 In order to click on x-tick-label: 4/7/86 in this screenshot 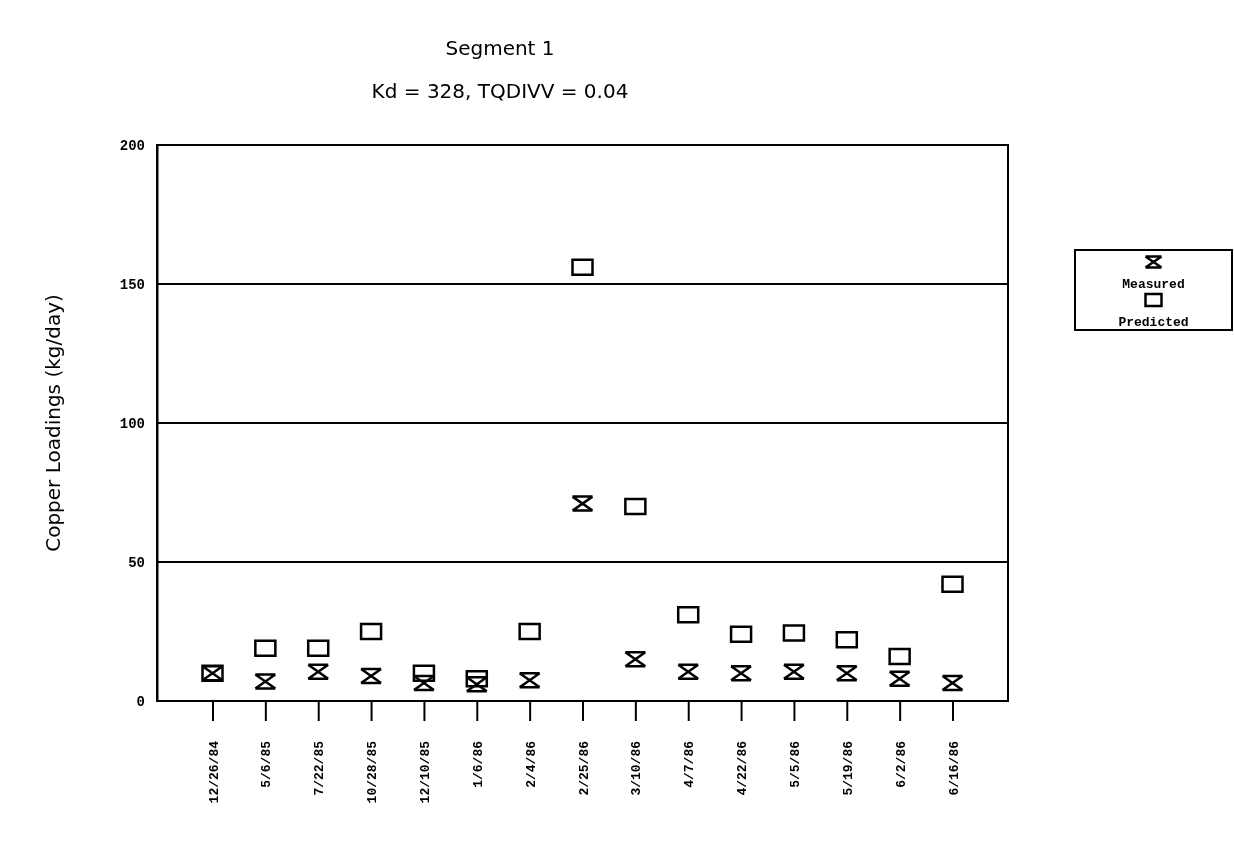, I will do `click(690, 764)`.